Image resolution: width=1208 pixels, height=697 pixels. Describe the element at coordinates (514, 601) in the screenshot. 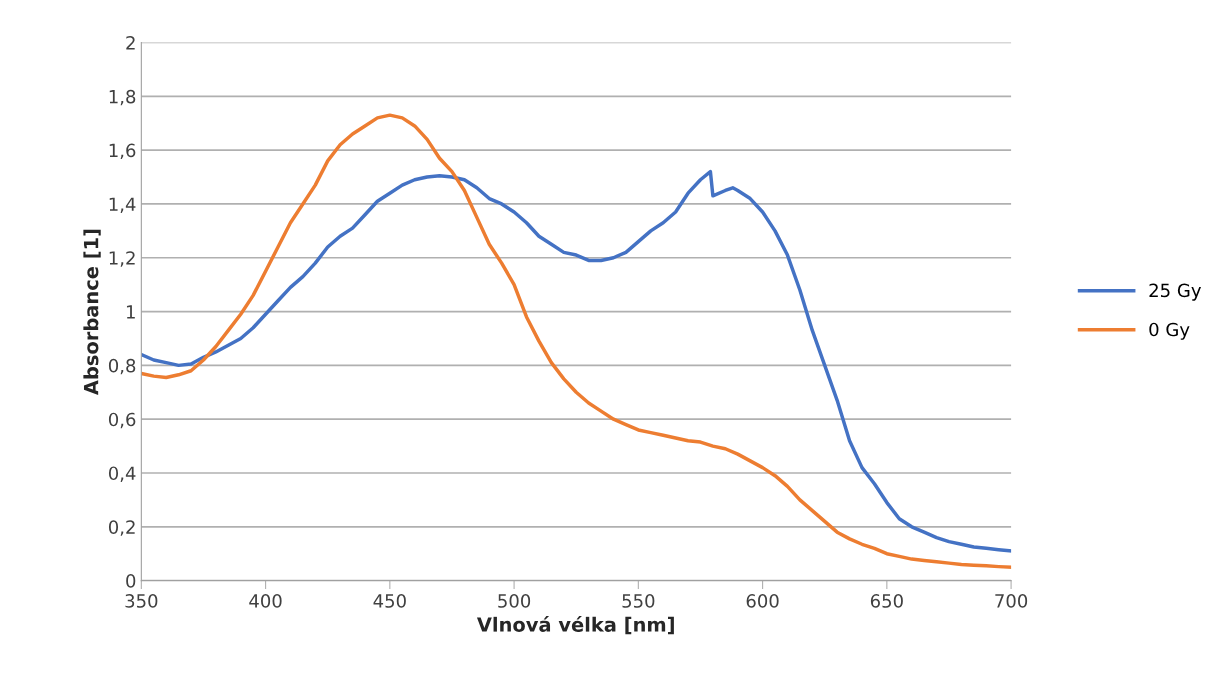

I see `x-tick-label: 500` at that location.